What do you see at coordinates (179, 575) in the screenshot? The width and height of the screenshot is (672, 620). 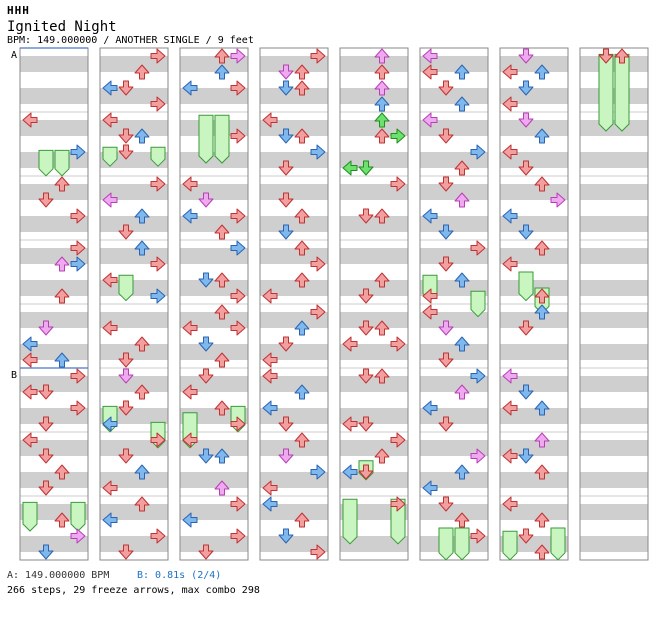 I see `stop-readout: B: 0.81s (2/4)` at bounding box center [179, 575].